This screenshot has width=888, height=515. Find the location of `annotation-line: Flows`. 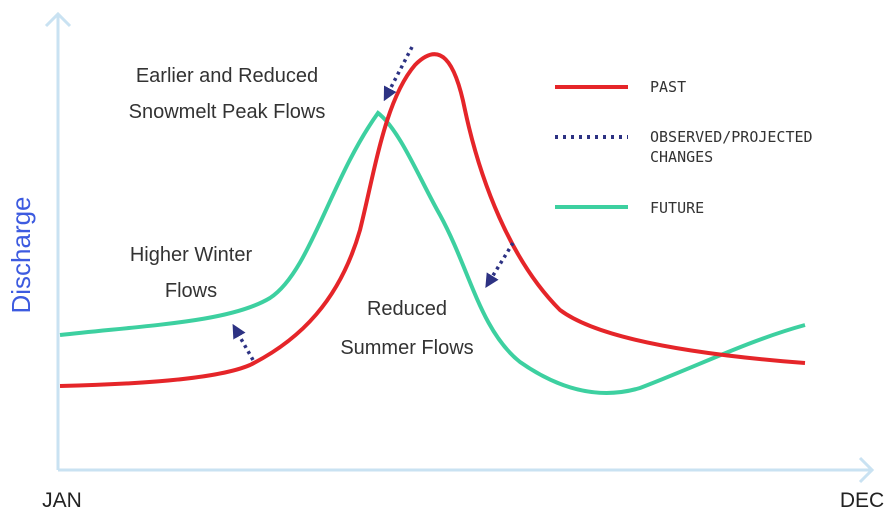

annotation-line: Flows is located at coordinates (191, 291).